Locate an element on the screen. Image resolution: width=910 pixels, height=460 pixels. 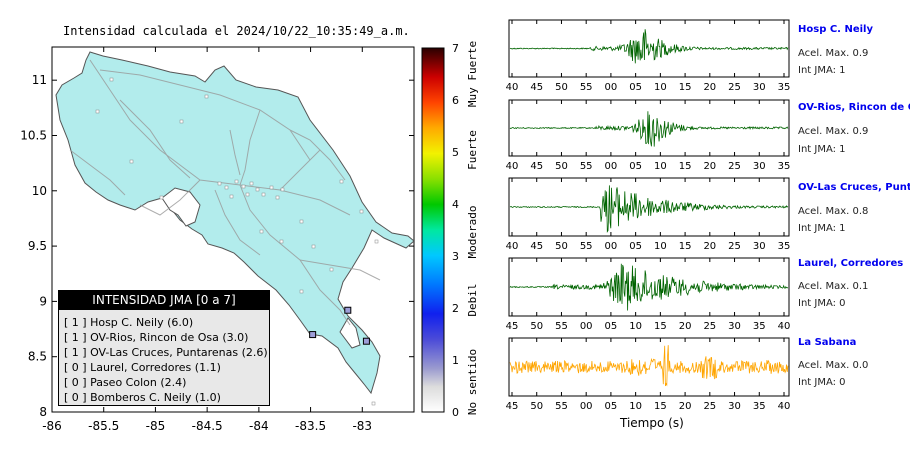
map-ytick-label: 11 is located at coordinates (39, 80).